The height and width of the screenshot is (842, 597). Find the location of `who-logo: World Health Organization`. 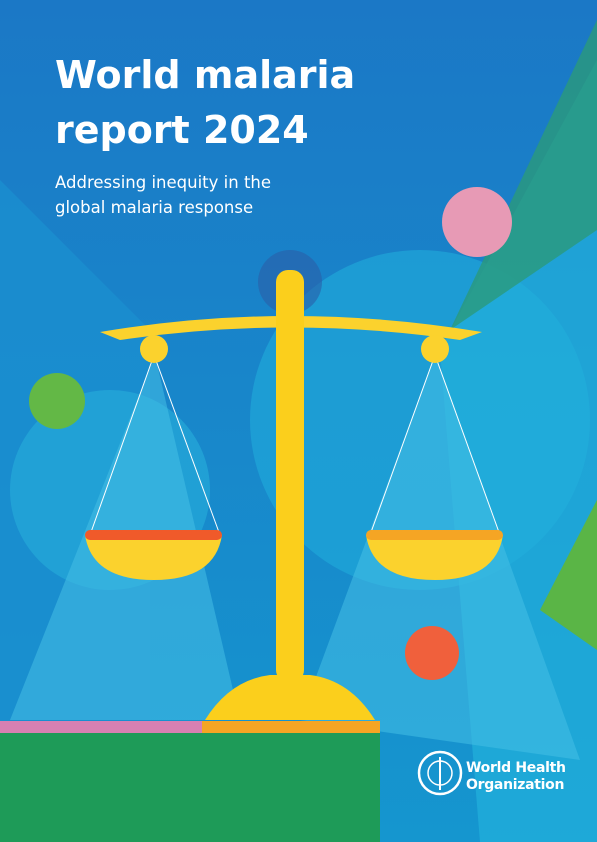

who-logo: World Health Organization is located at coordinates (491, 773).